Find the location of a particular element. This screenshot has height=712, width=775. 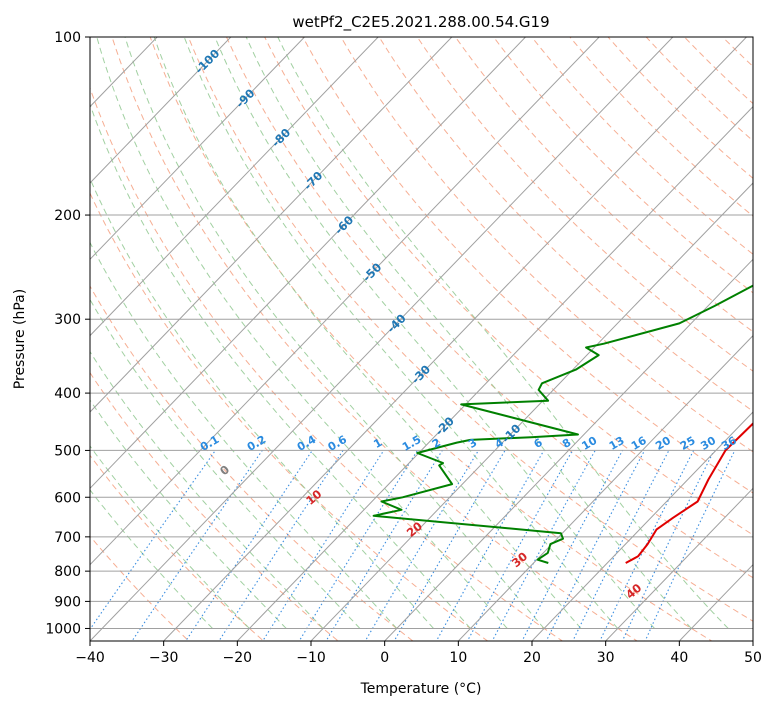

temperature-profile-line is located at coordinates (689, 493).